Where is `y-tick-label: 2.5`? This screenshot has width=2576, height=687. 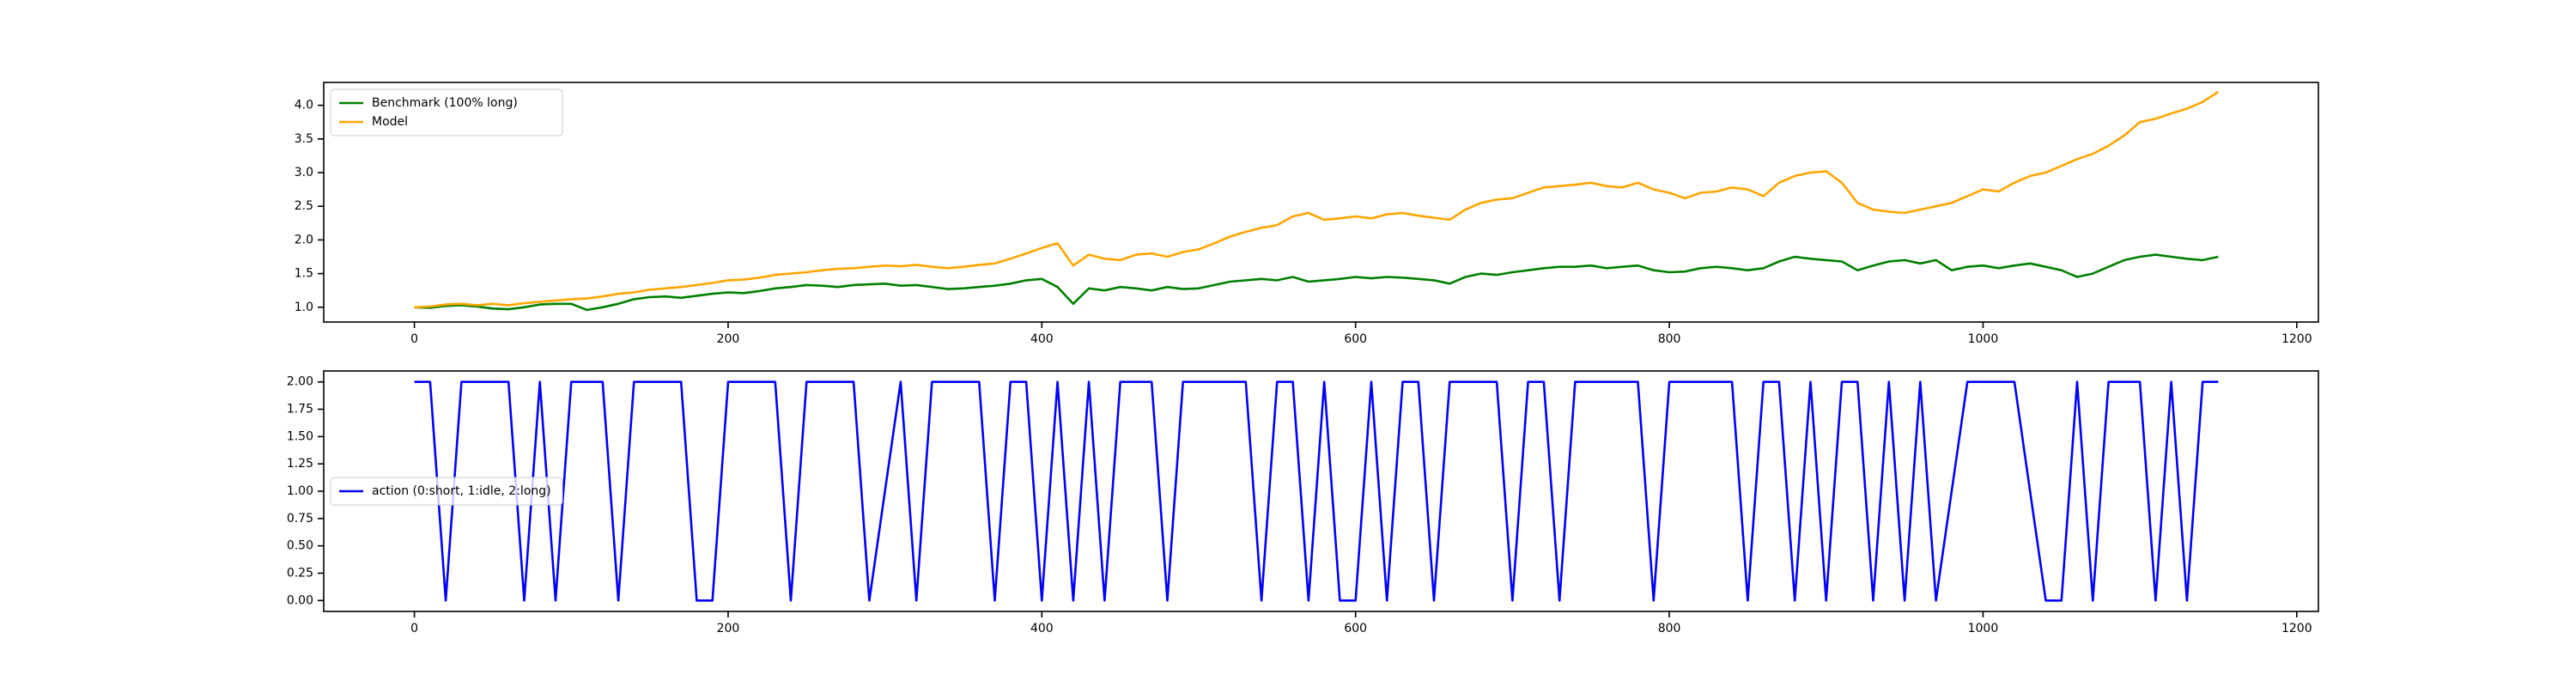
y-tick-label: 2.5 is located at coordinates (304, 206).